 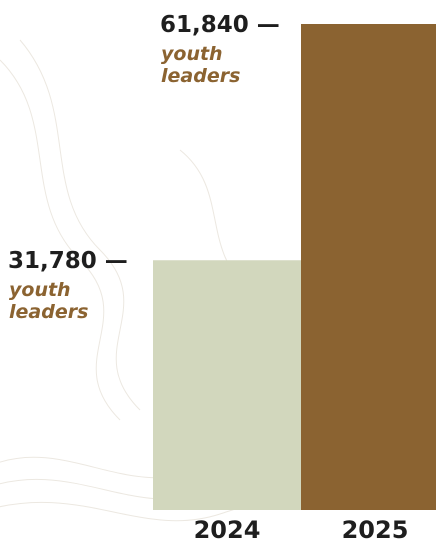 I want to click on x-tick-label-2025: 2025, so click(x=375, y=530).